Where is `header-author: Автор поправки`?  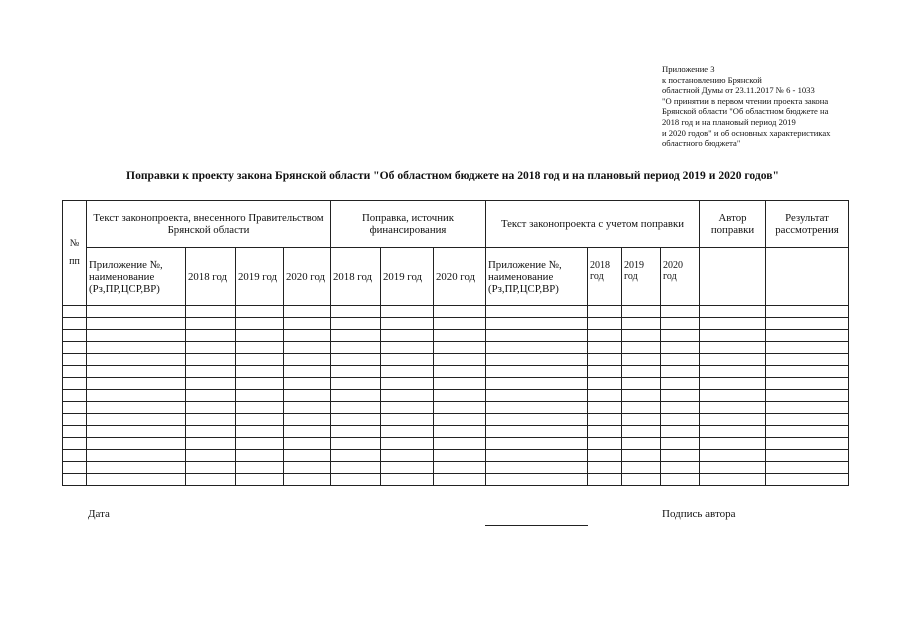 header-author: Автор поправки is located at coordinates (732, 224).